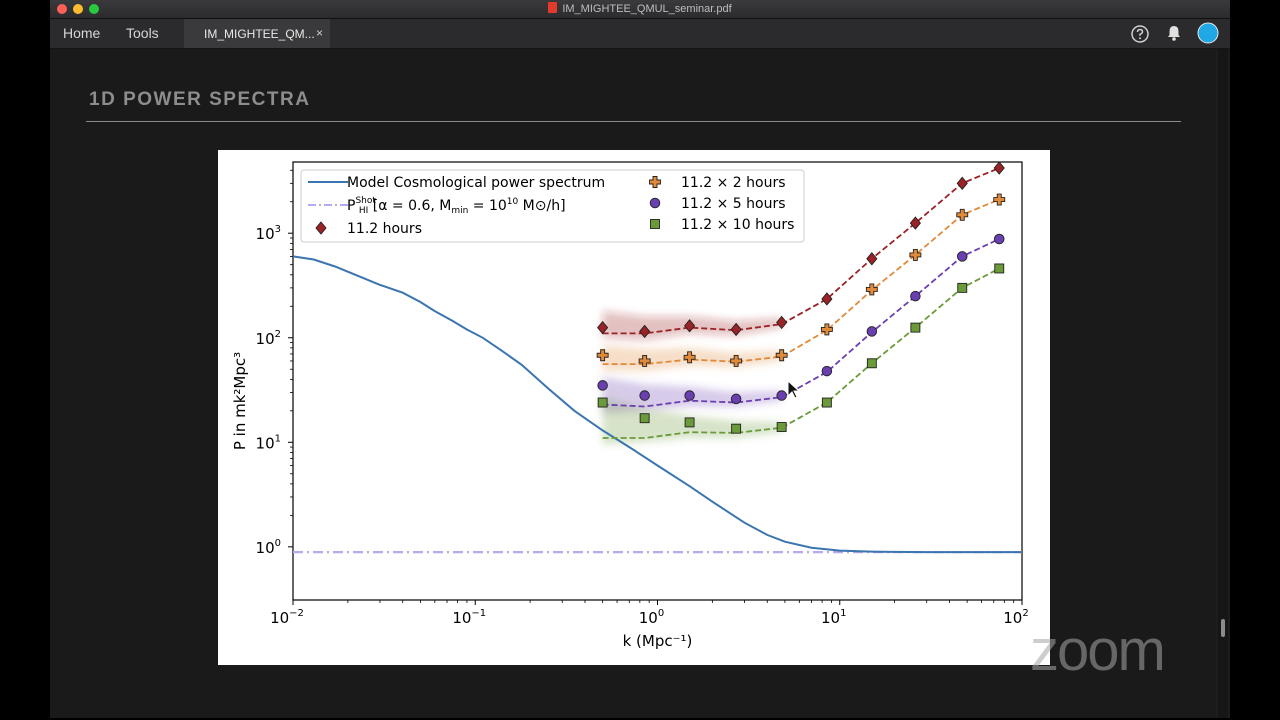  I want to click on close-tab-icon: ×, so click(320, 33).